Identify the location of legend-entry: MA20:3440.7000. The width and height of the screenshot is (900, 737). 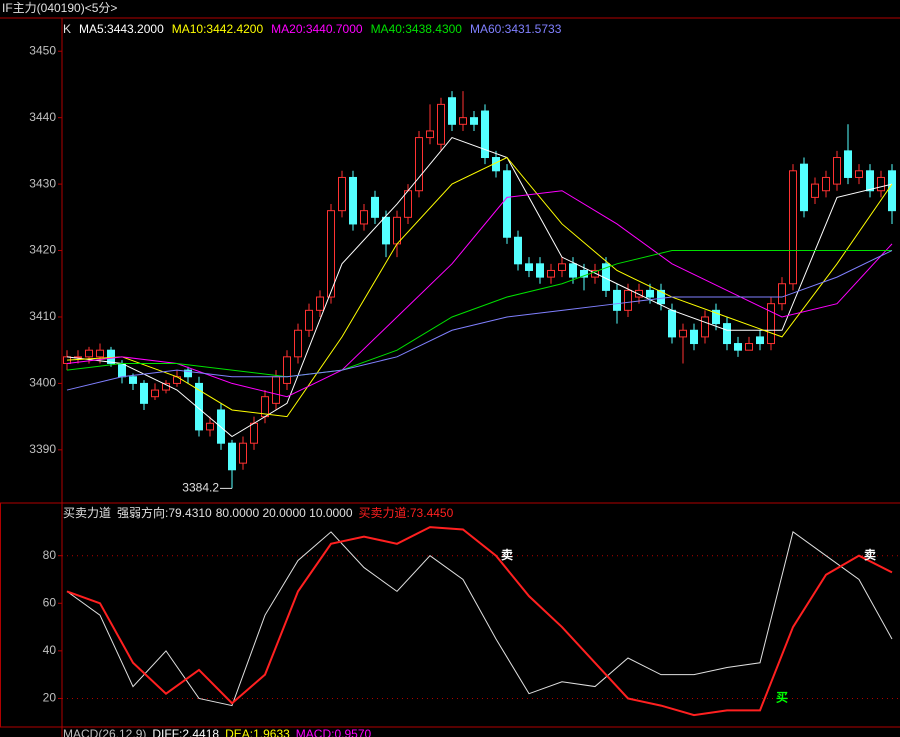
(317, 29).